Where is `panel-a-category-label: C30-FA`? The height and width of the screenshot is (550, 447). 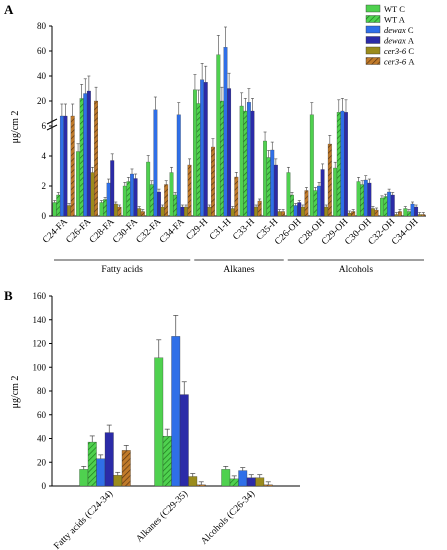 panel-a-category-label: C30-FA is located at coordinates (125, 231).